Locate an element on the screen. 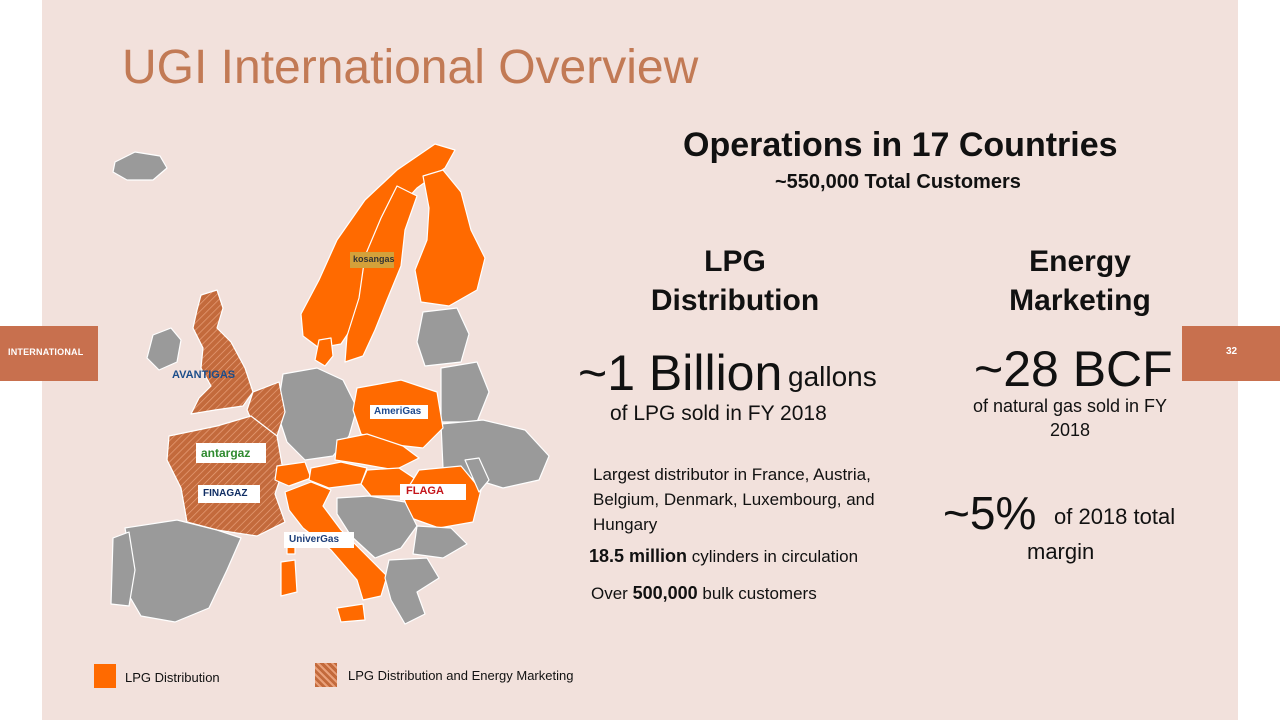  map-czech-slovakia is located at coordinates (377, 452).